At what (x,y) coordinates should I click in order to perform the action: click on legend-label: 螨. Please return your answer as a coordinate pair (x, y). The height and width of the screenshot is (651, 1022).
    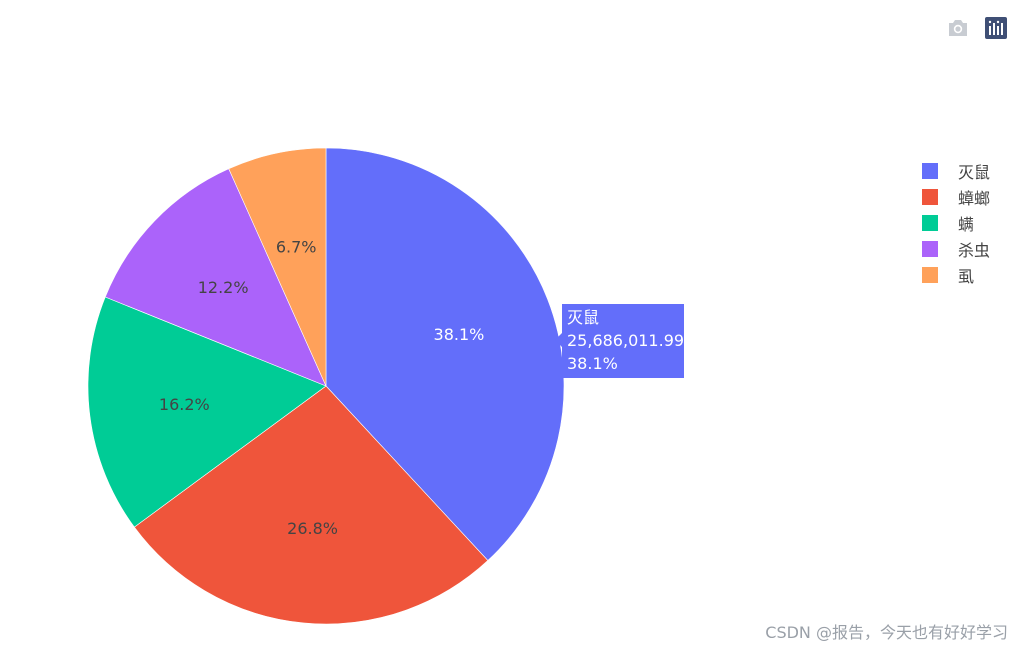
    Looking at the image, I should click on (966, 224).